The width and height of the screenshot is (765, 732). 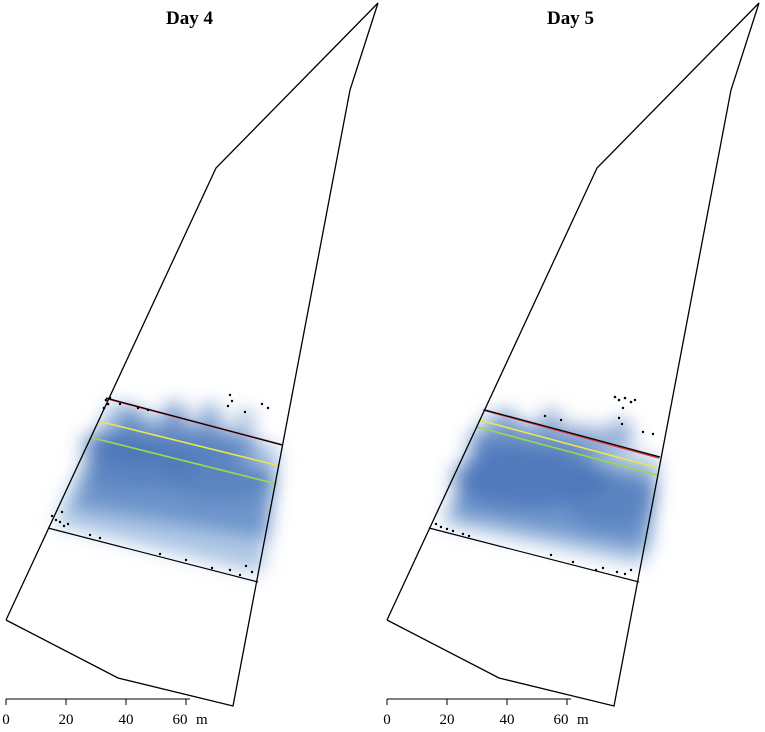 What do you see at coordinates (167, 488) in the screenshot?
I see `density-cloud` at bounding box center [167, 488].